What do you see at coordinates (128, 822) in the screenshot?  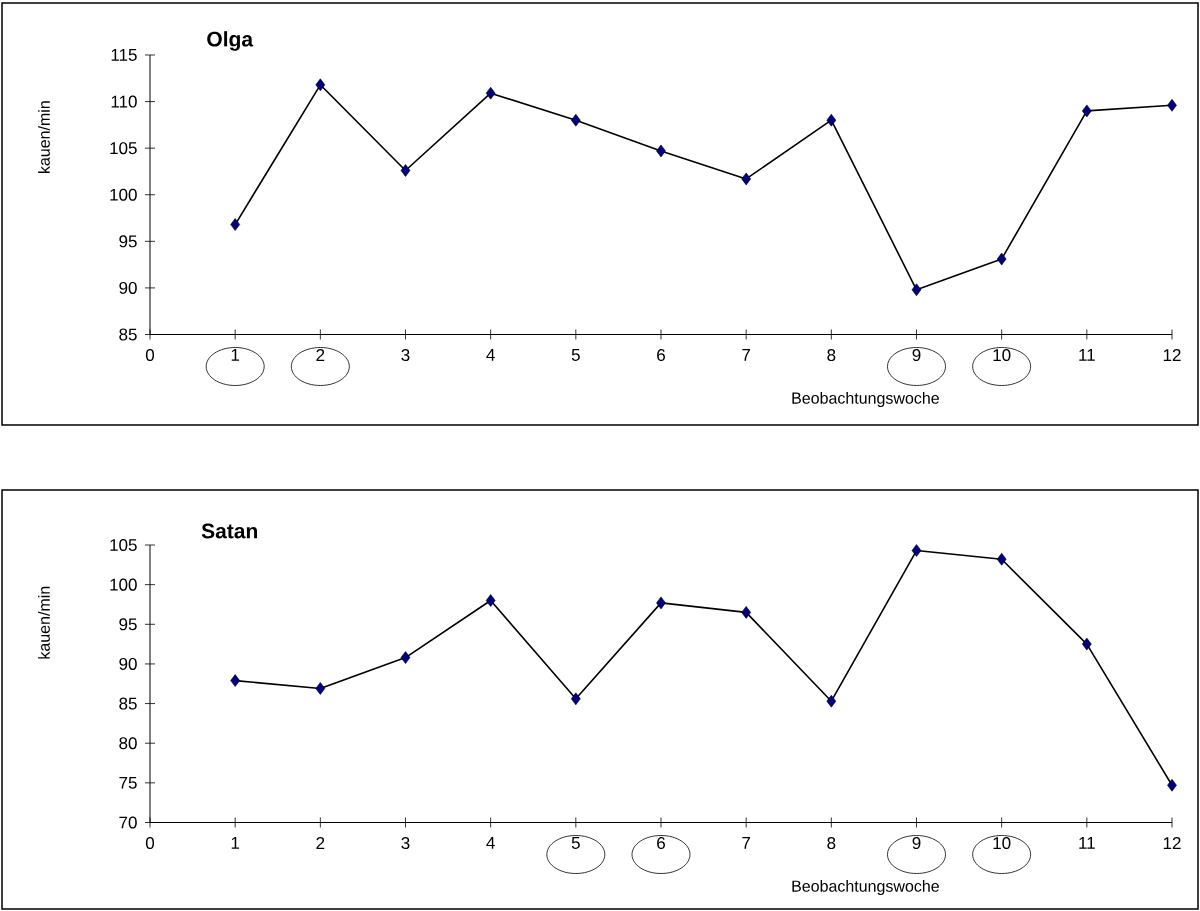 I see `y-tick-label: 70` at bounding box center [128, 822].